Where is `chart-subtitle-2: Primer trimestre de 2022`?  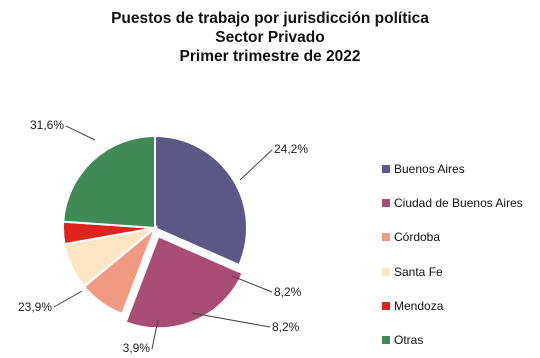 chart-subtitle-2: Primer trimestre de 2022 is located at coordinates (270, 56).